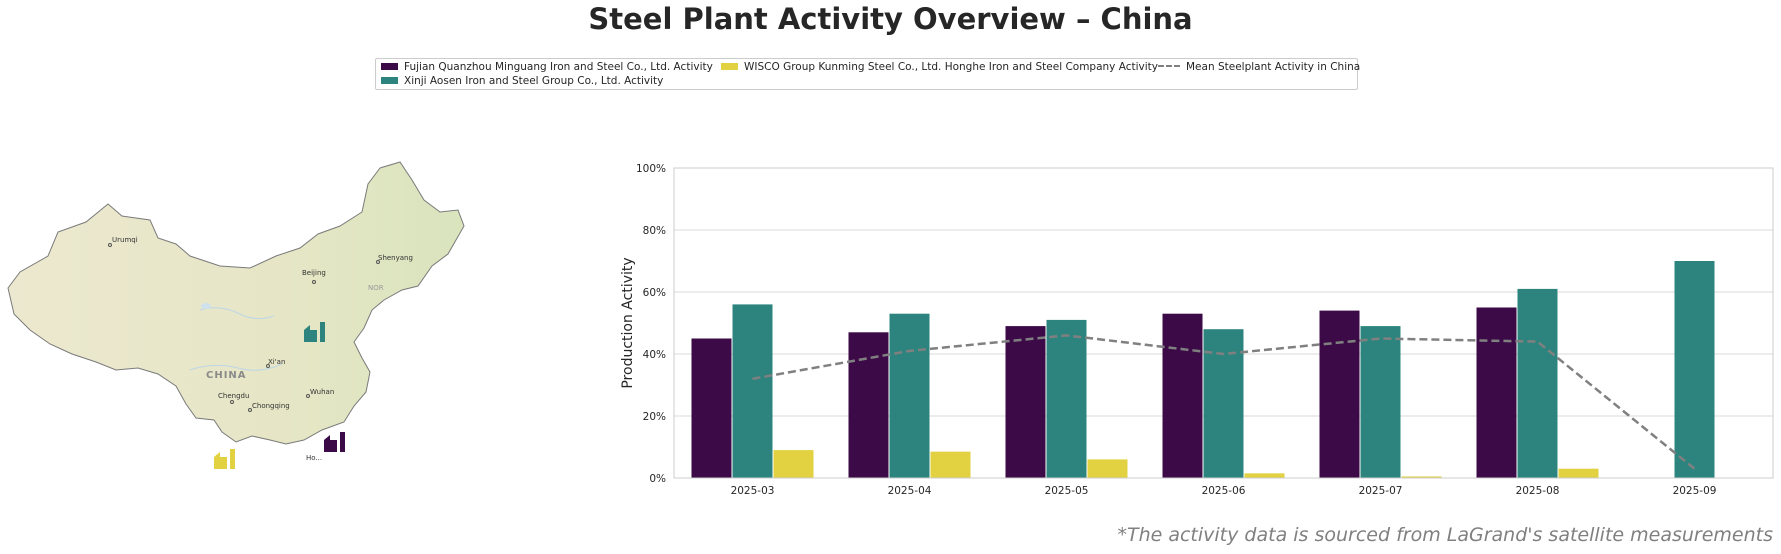 This screenshot has height=554, width=1781. I want to click on city-urumqi: Urumqi, so click(125, 240).